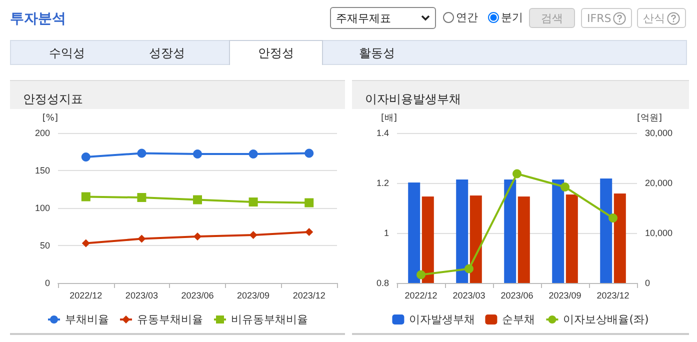 The image size is (697, 342). What do you see at coordinates (519, 319) in the screenshot?
I see `legend-label: 순부채` at bounding box center [519, 319].